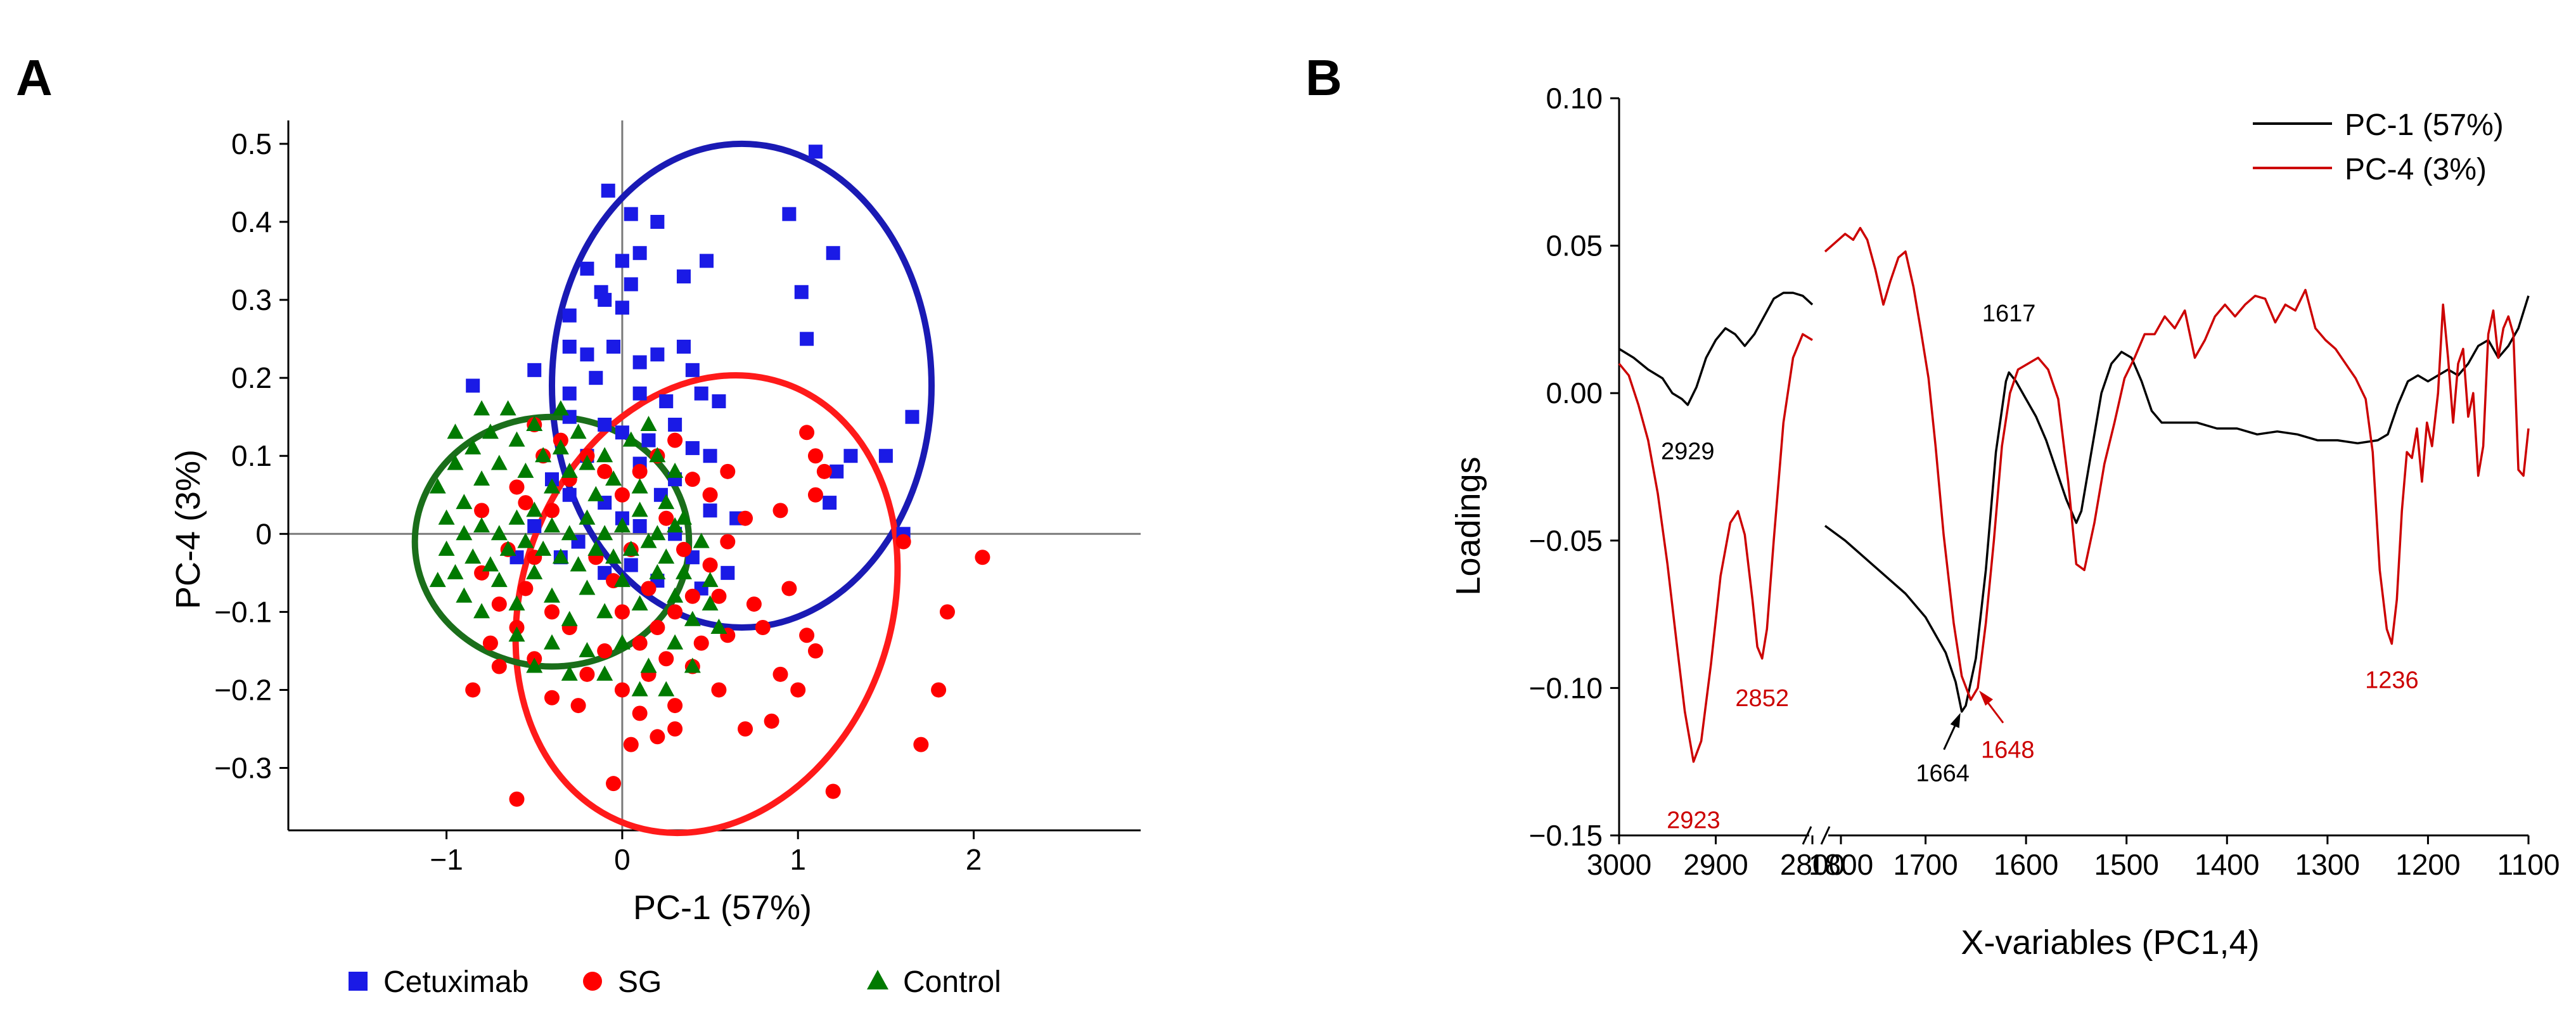 This screenshot has height=1011, width=2576. What do you see at coordinates (1574, 393) in the screenshot?
I see `y-tick-label: 0.00` at bounding box center [1574, 393].